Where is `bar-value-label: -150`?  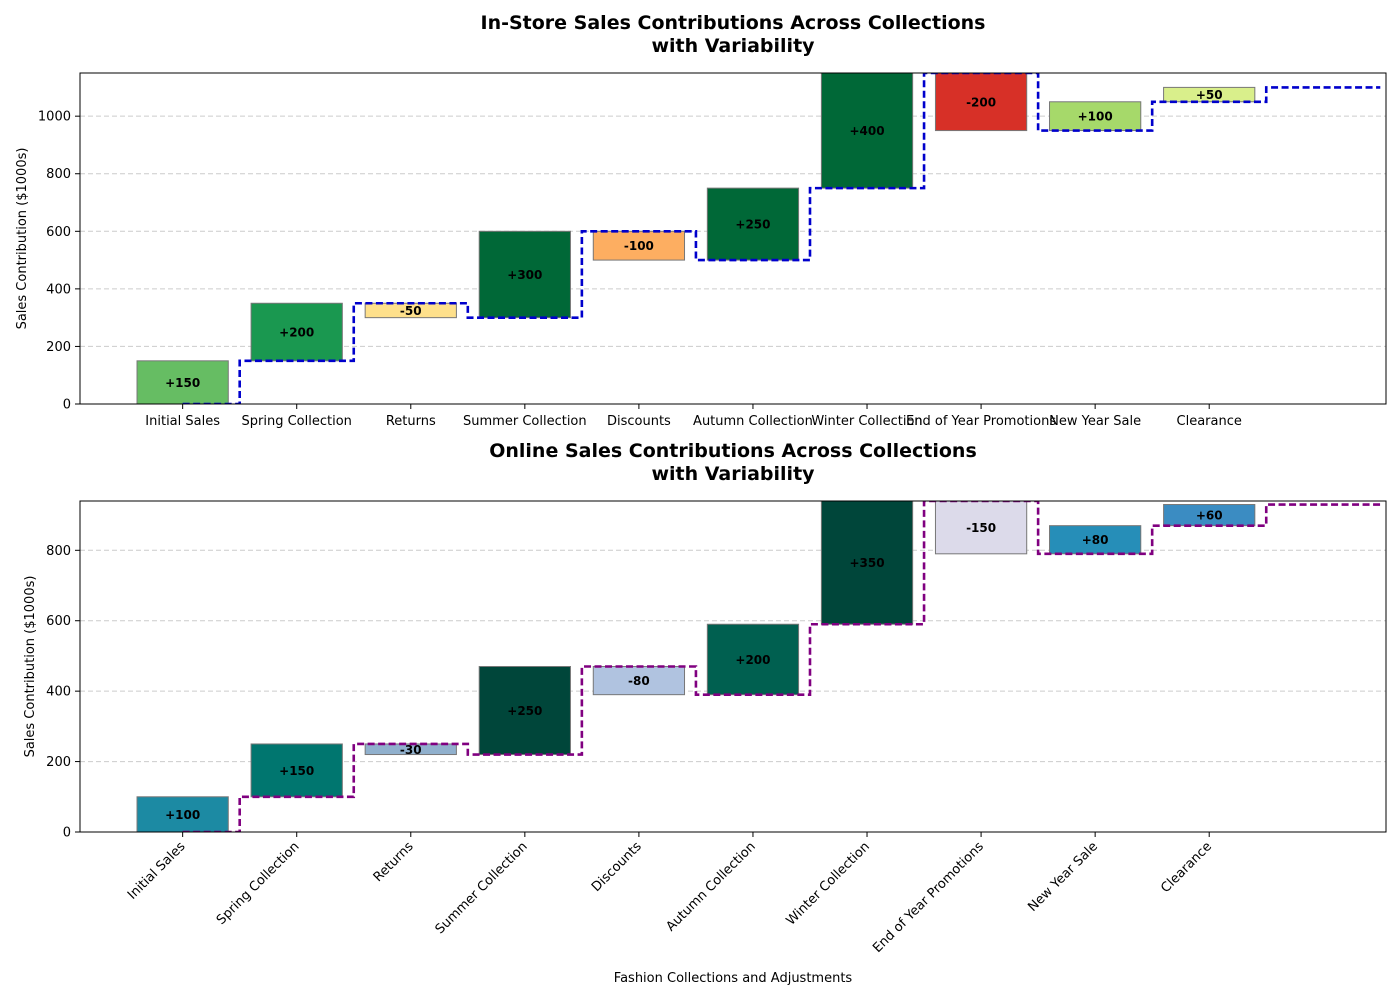 bar-value-label: -150 is located at coordinates (981, 528).